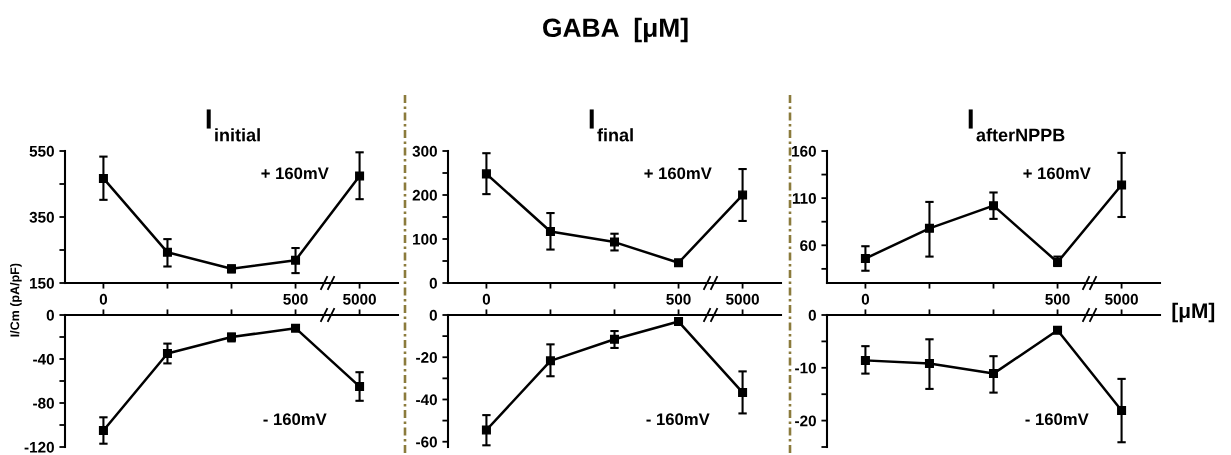  What do you see at coordinates (808, 245) in the screenshot?
I see `y-tick-label: 60` at bounding box center [808, 245].